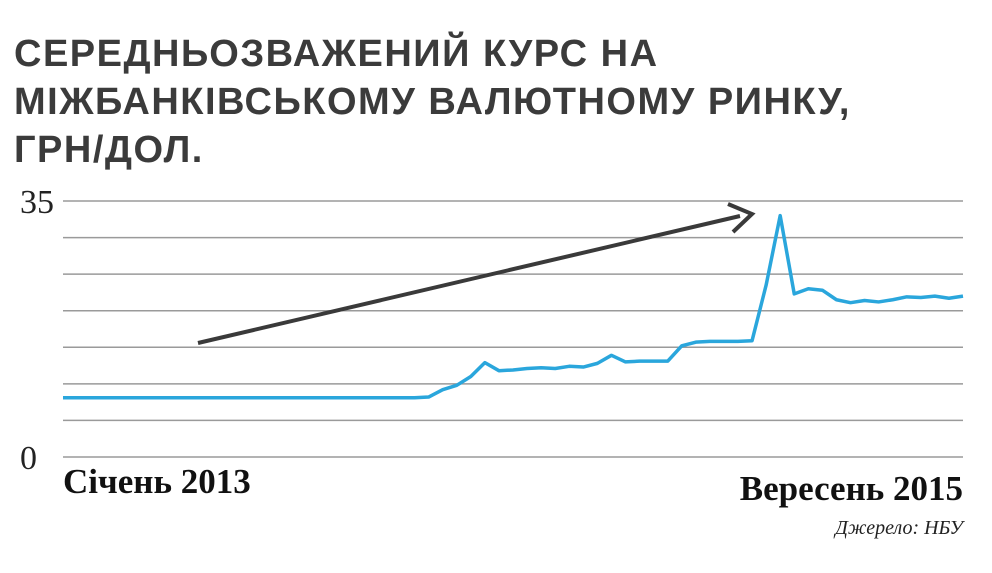 Image resolution: width=992 pixels, height=573 pixels. Describe the element at coordinates (28, 458) in the screenshot. I see `y-tick-label: 0` at that location.